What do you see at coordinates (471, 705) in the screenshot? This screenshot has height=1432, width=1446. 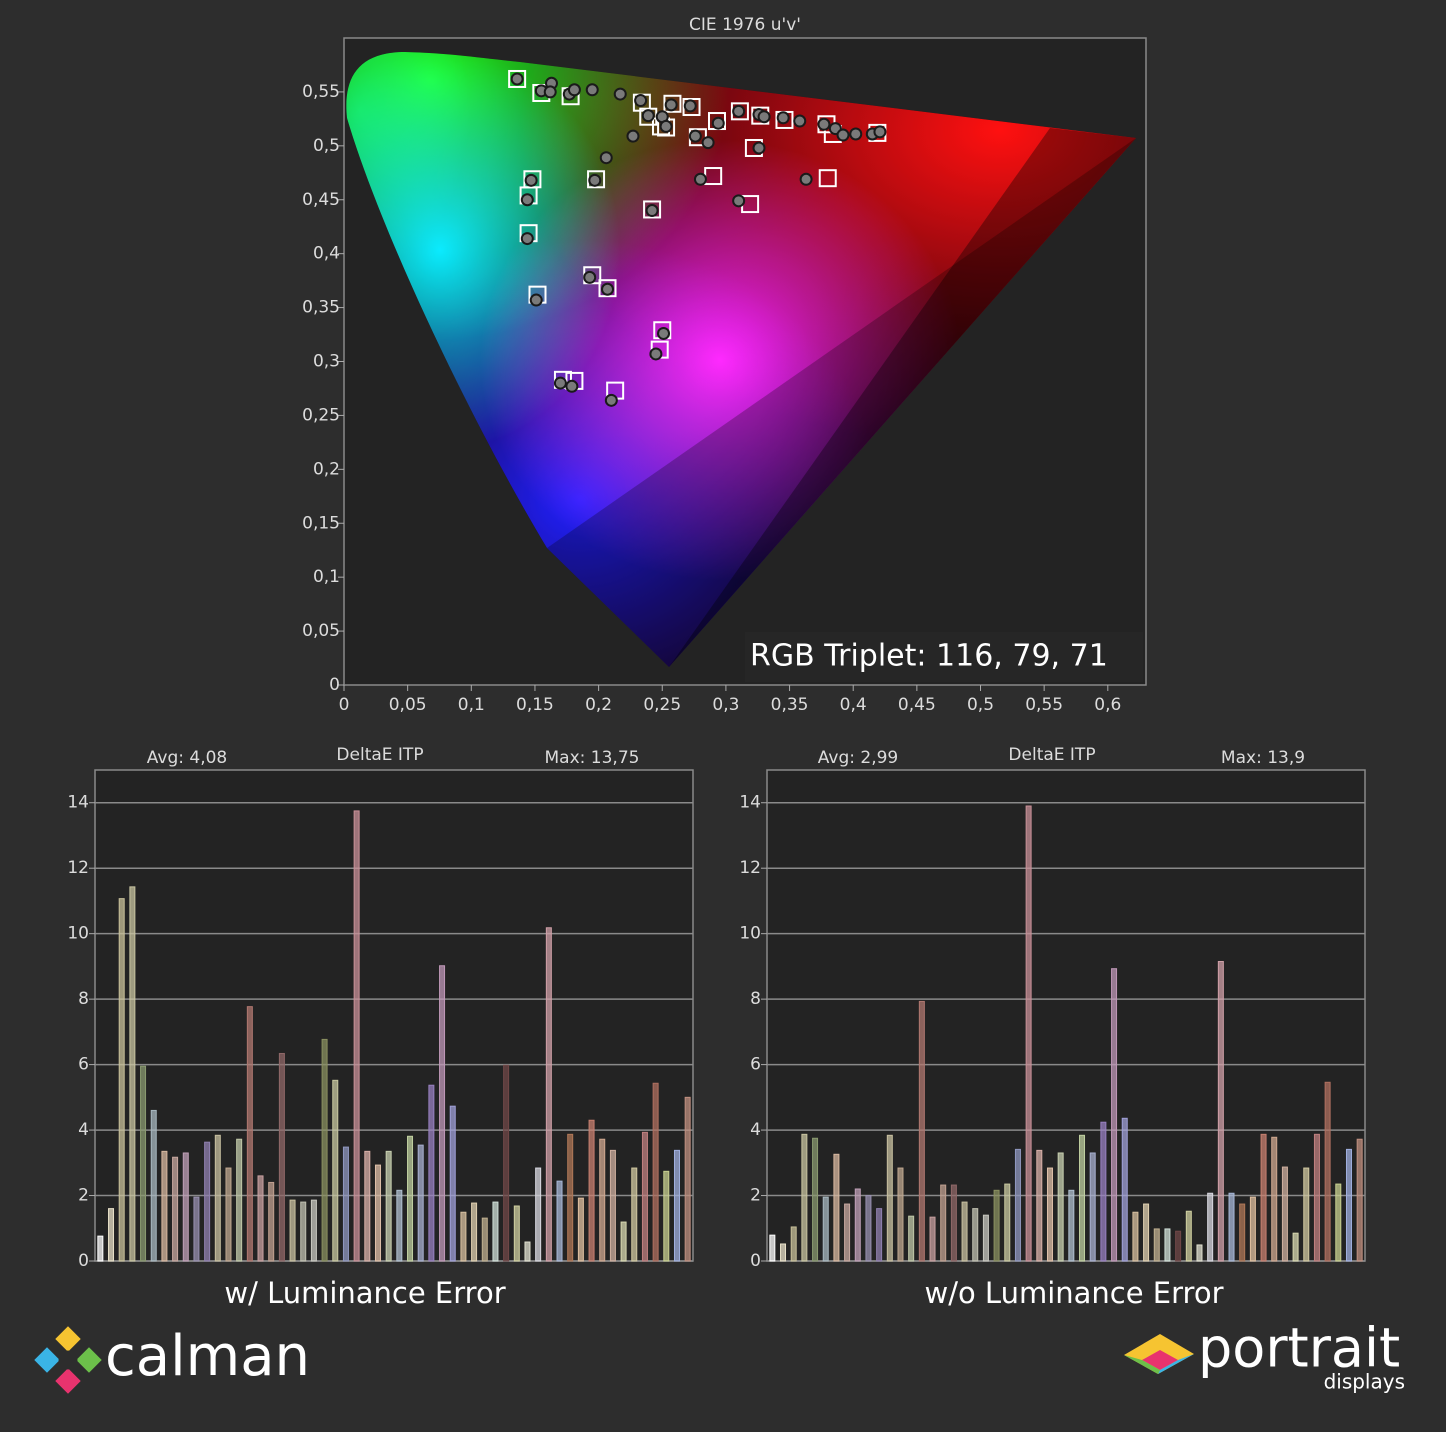 I see `x-tick-label: 0,1` at bounding box center [471, 705].